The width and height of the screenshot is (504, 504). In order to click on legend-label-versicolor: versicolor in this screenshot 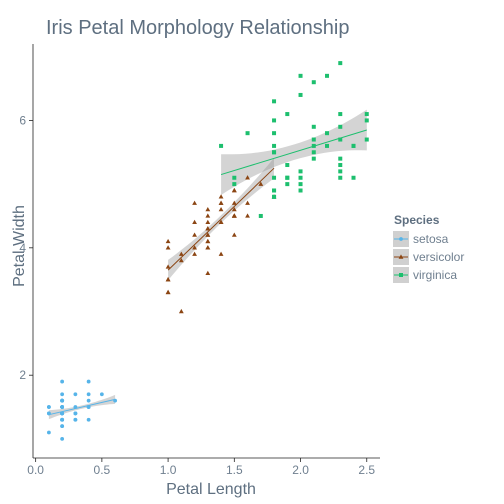, I will do `click(438, 257)`.